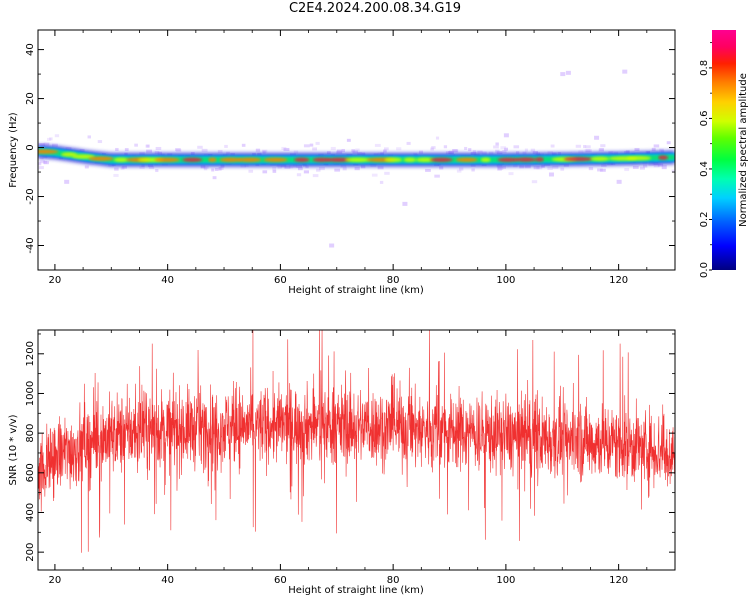  Describe the element at coordinates (30, 472) in the screenshot. I see `snr-ytick-label: 600` at that location.